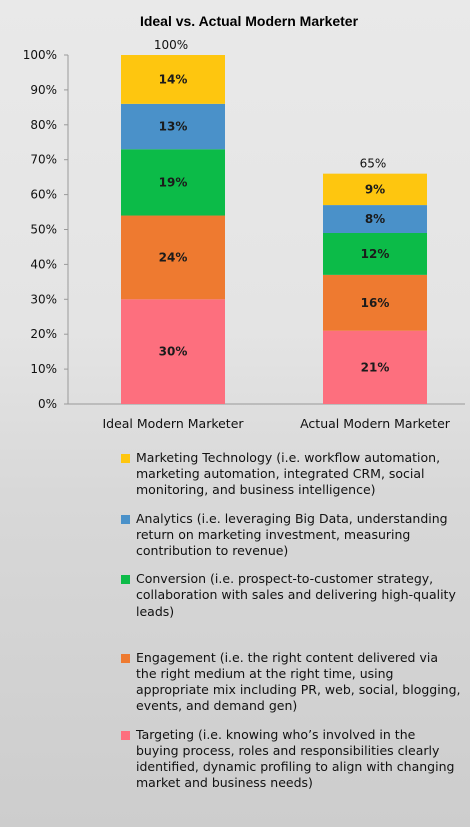 This screenshot has height=827, width=470. What do you see at coordinates (43, 125) in the screenshot?
I see `y-tick-label: 80%` at bounding box center [43, 125].